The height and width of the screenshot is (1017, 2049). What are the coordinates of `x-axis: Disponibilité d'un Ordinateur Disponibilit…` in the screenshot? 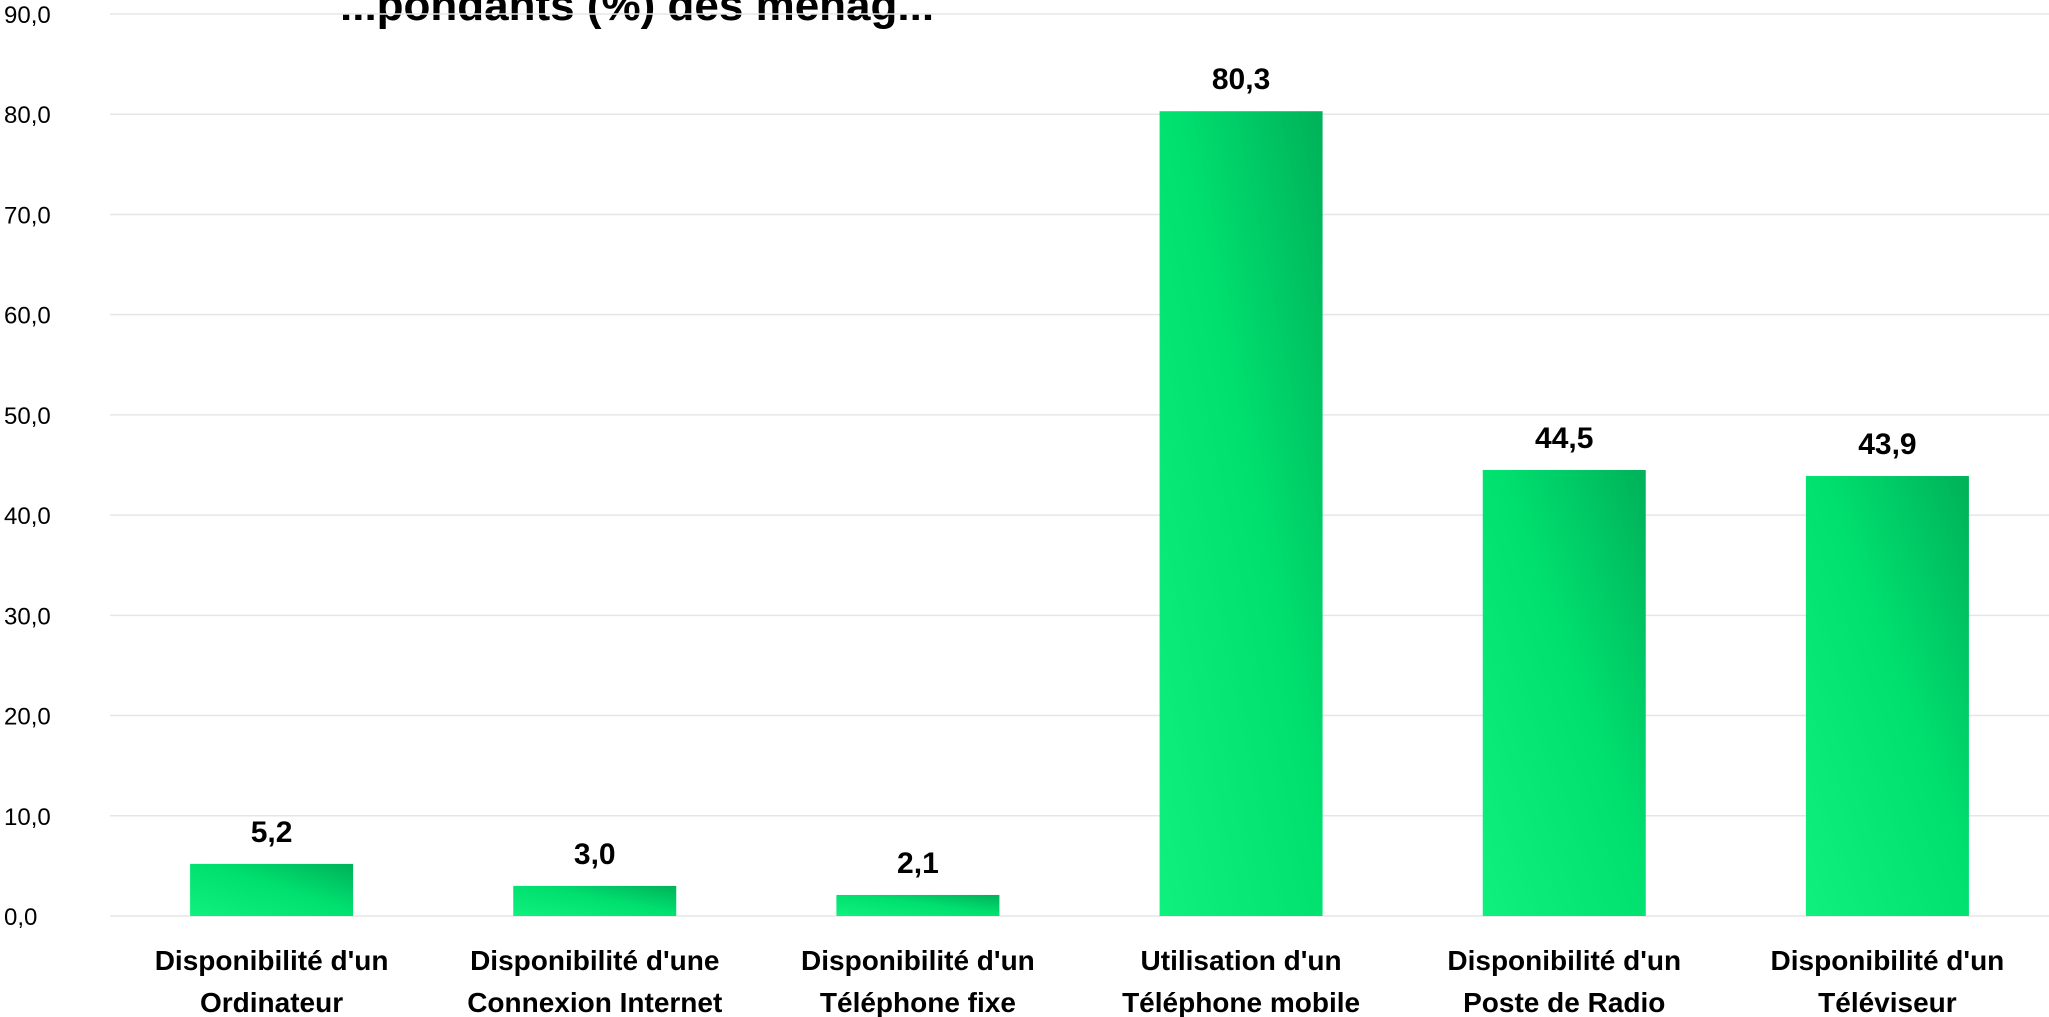 It's located at (1080, 981).